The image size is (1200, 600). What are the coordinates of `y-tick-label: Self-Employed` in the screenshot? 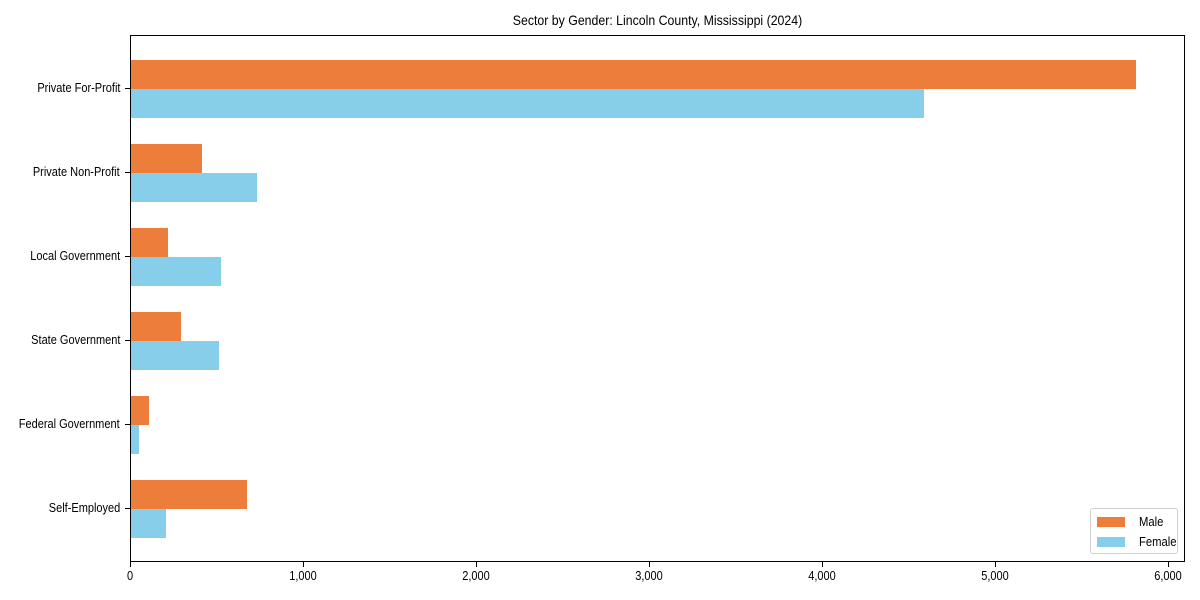 It's located at (84, 508).